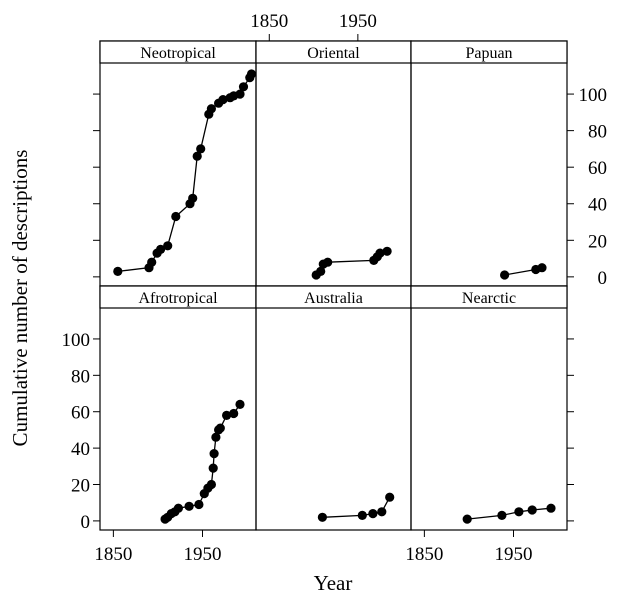  What do you see at coordinates (20, 298) in the screenshot?
I see `y-axis-title: Cumulative number of descriptions` at bounding box center [20, 298].